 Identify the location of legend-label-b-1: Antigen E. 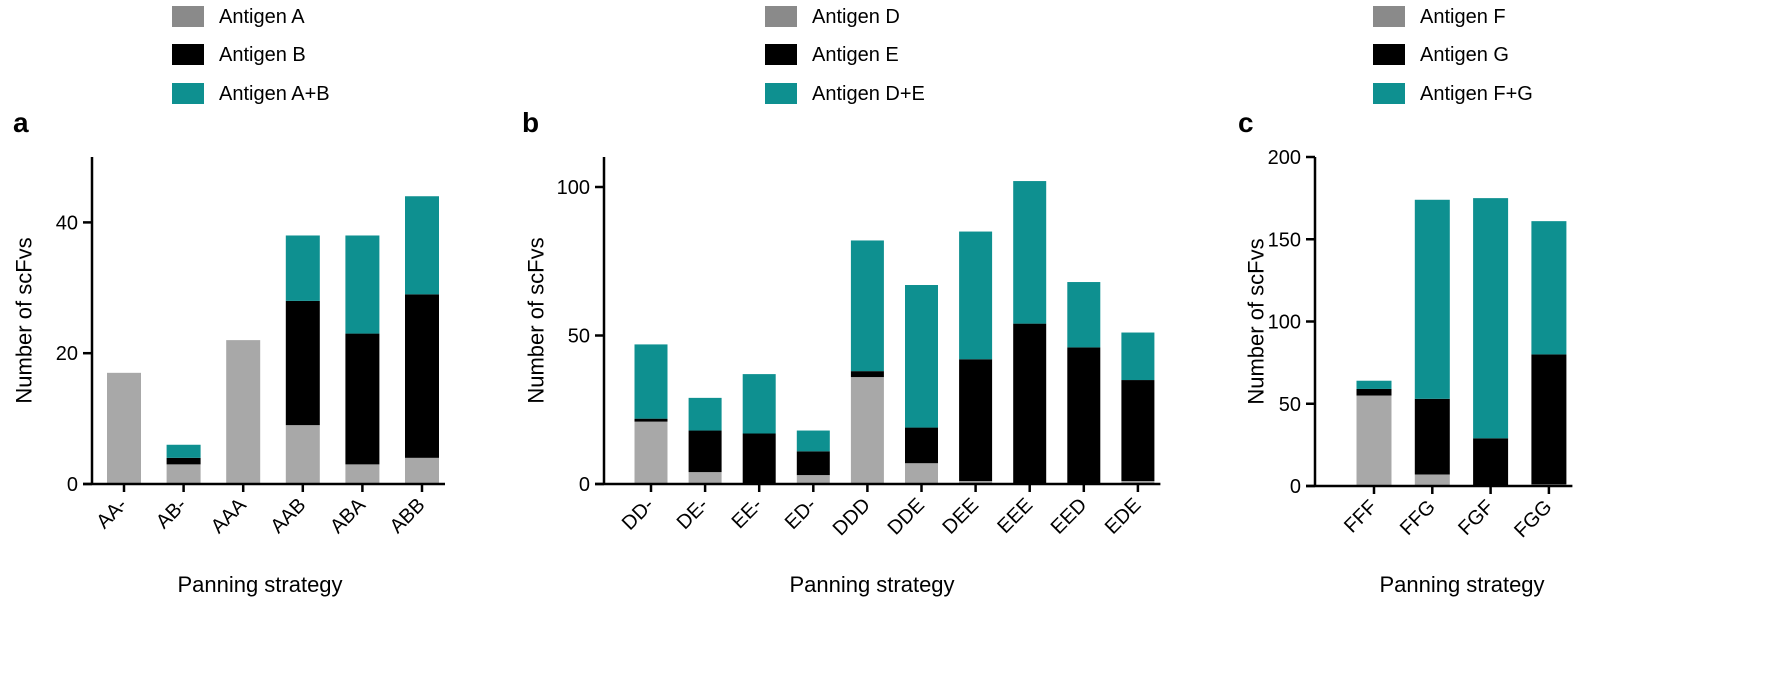
(855, 55).